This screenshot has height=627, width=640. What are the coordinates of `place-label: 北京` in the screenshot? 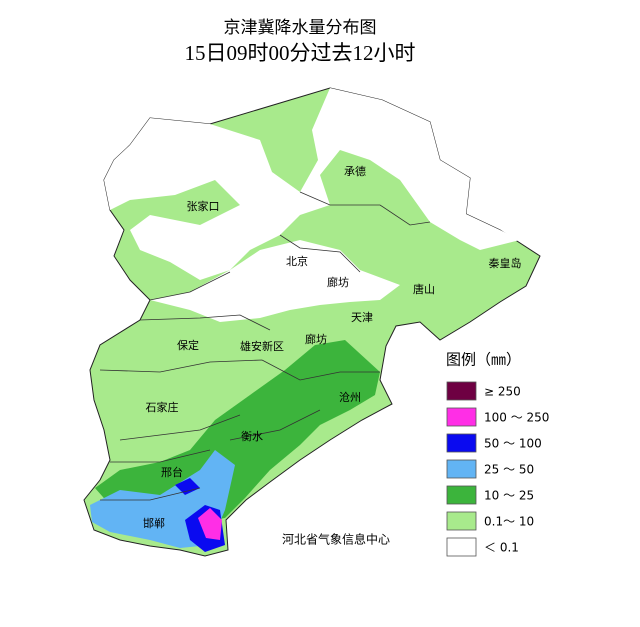 It's located at (297, 261).